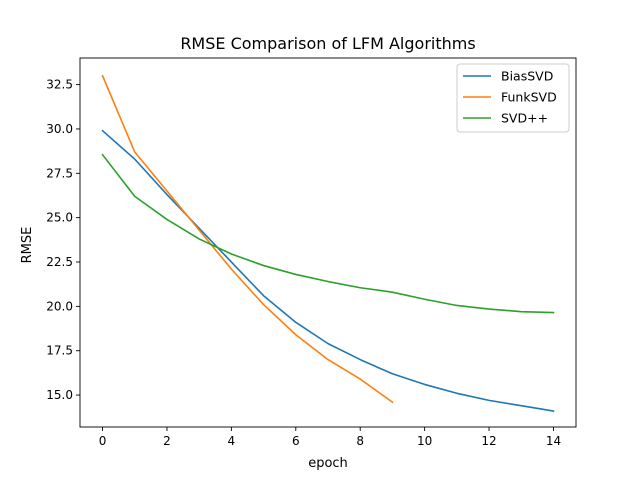 This screenshot has width=640, height=480. What do you see at coordinates (232, 441) in the screenshot?
I see `x-tick-label: 4` at bounding box center [232, 441].